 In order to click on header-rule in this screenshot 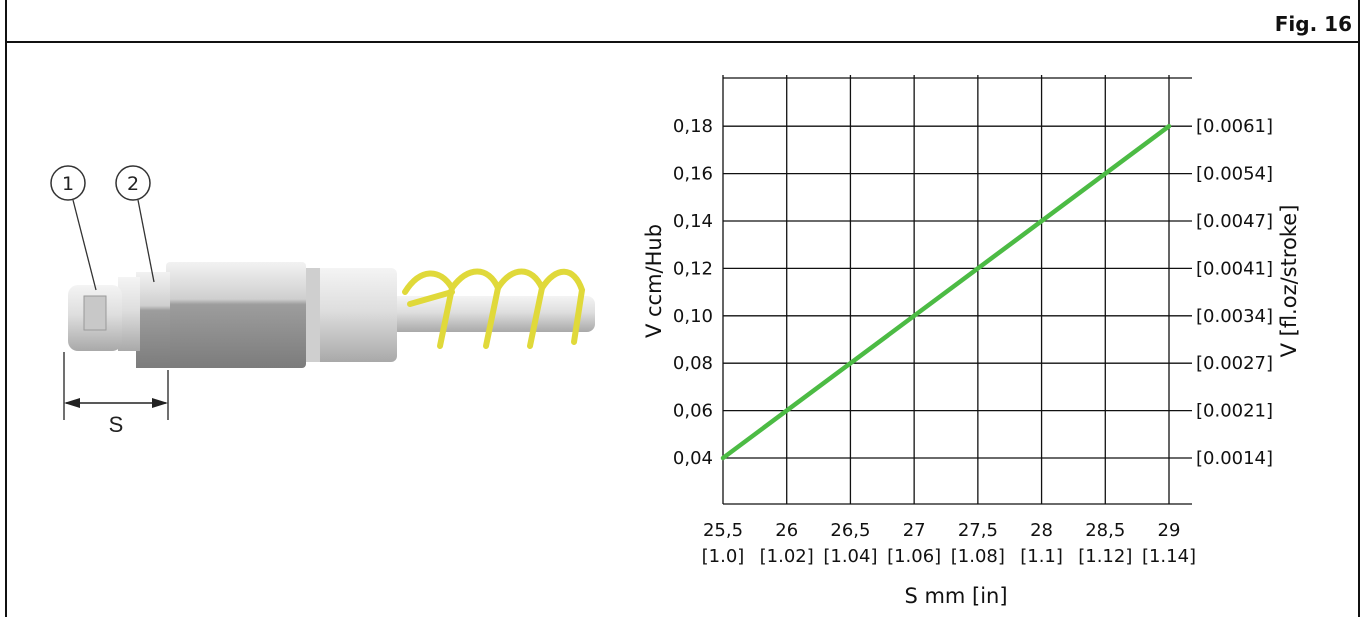, I will do `click(682, 42)`.